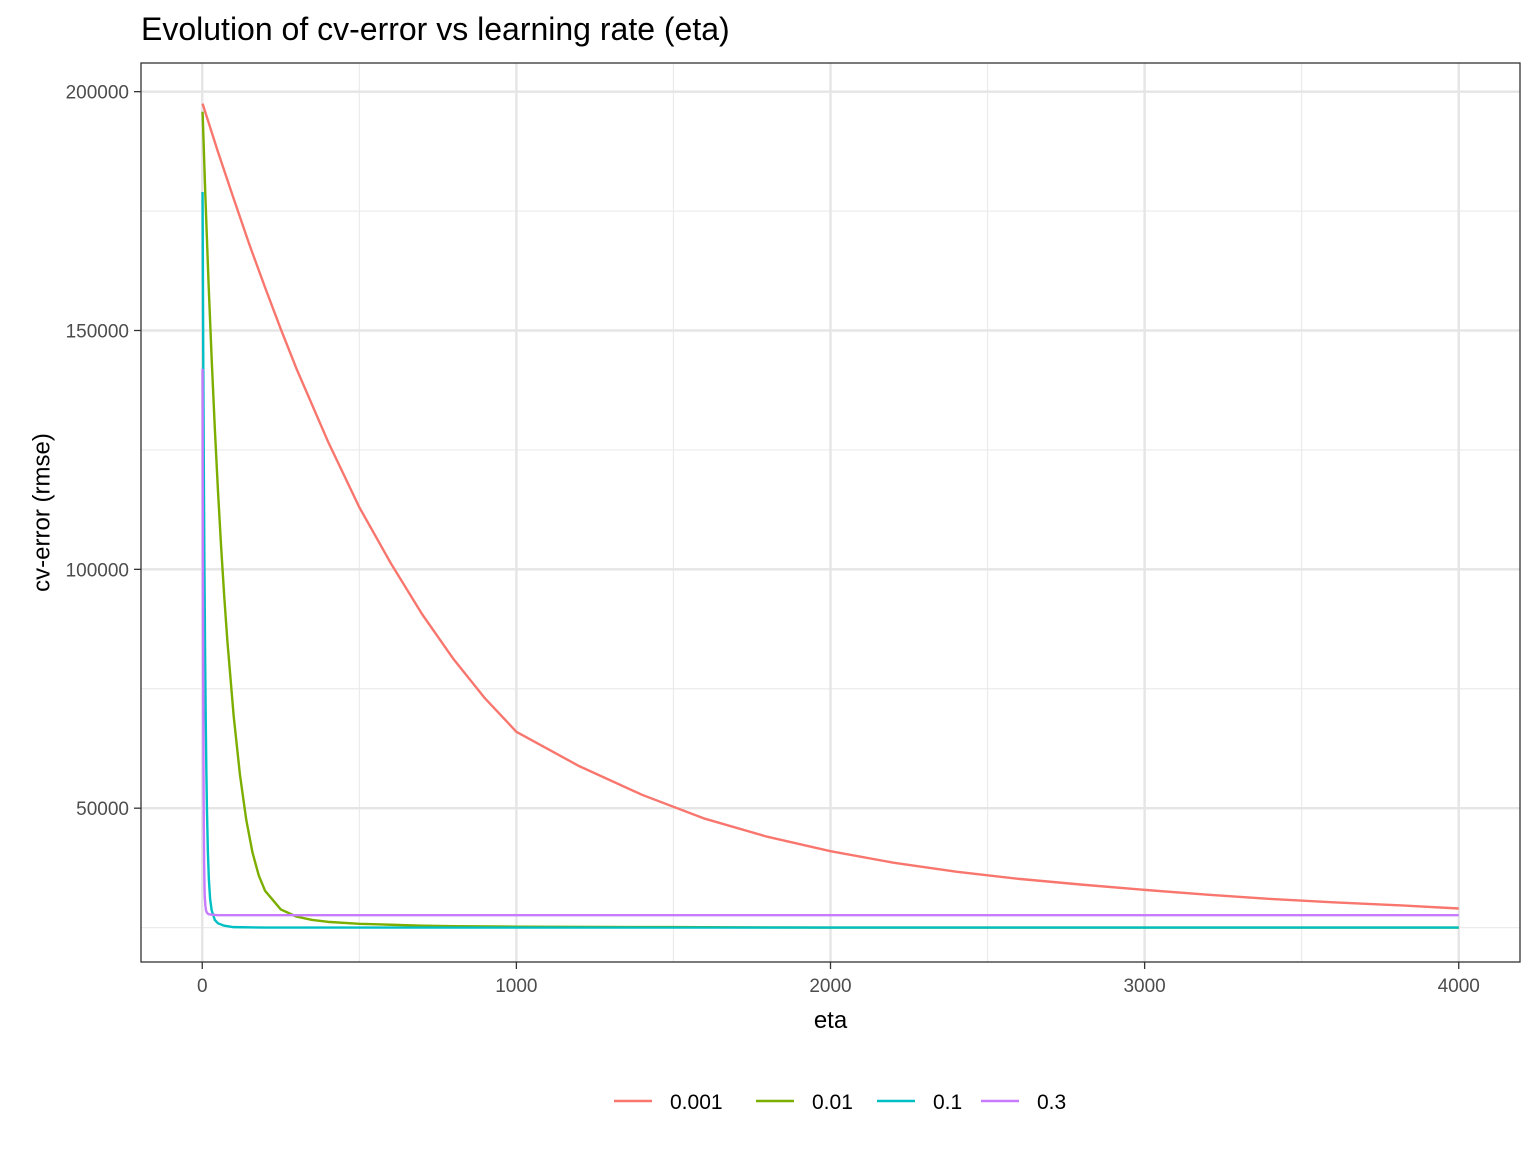 The width and height of the screenshot is (1536, 1152). I want to click on legend-item: 0.3, so click(1023, 1102).